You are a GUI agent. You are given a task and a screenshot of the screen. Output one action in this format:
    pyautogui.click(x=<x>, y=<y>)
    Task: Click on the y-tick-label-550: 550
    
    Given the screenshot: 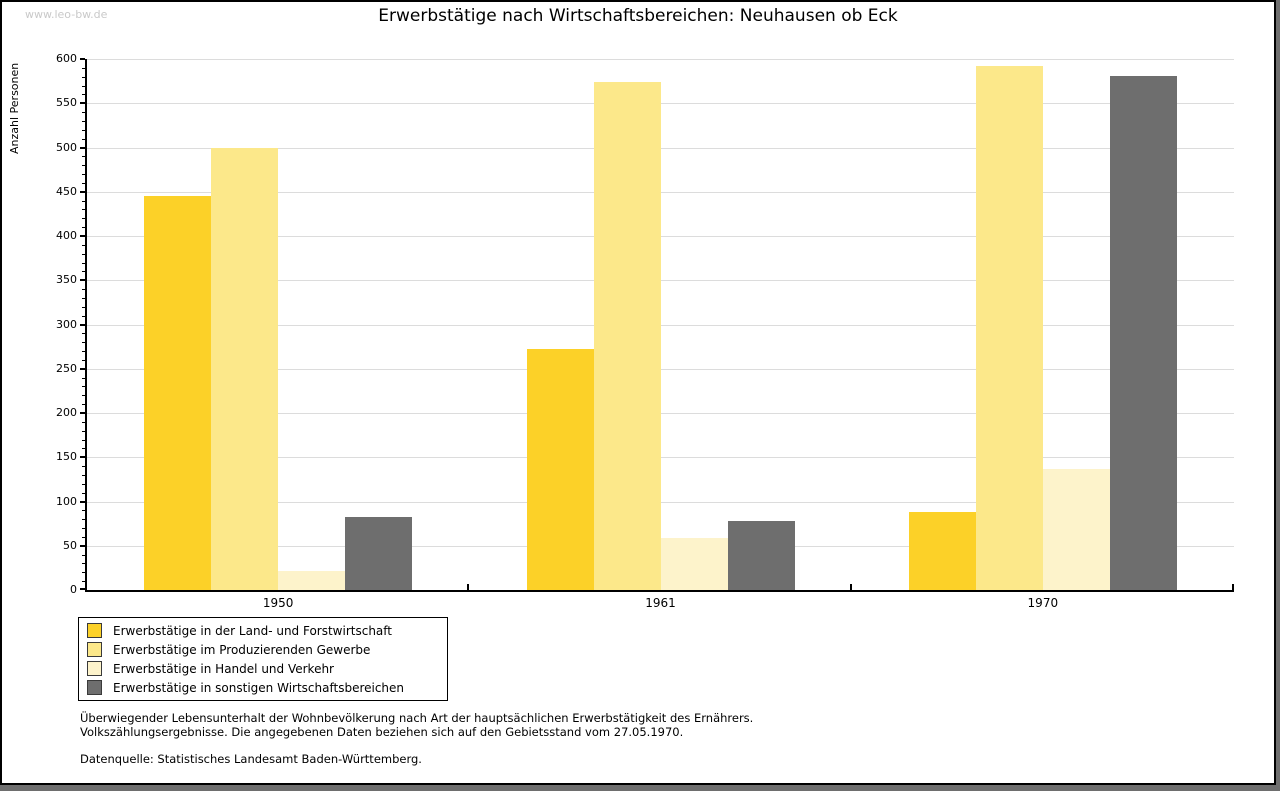 What is the action you would take?
    pyautogui.click(x=66, y=103)
    